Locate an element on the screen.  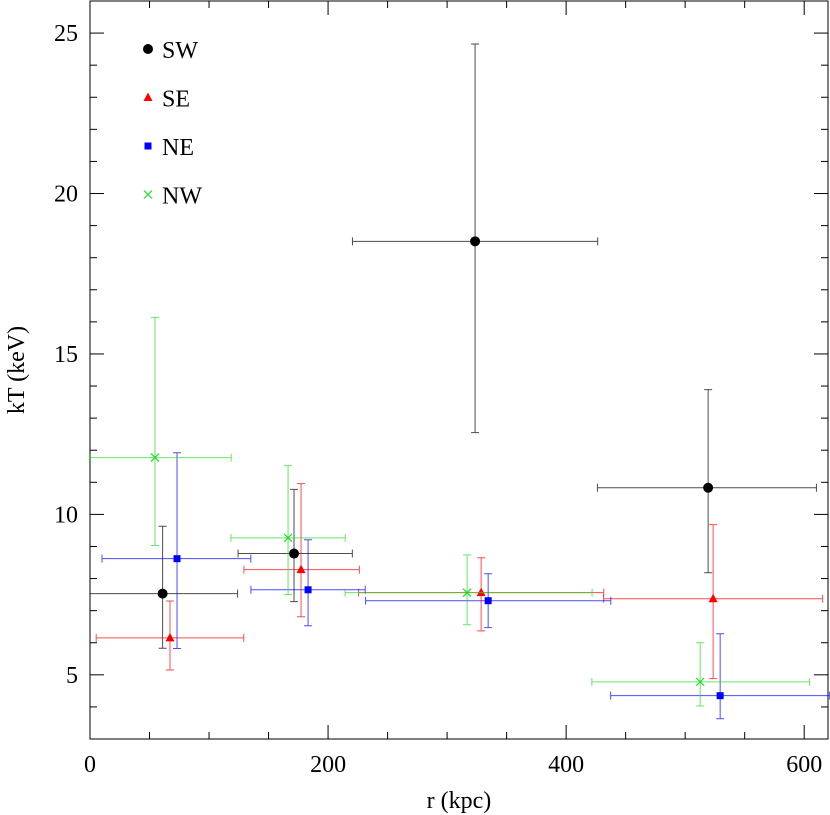
y-tick-label: 20 is located at coordinates (66, 195).